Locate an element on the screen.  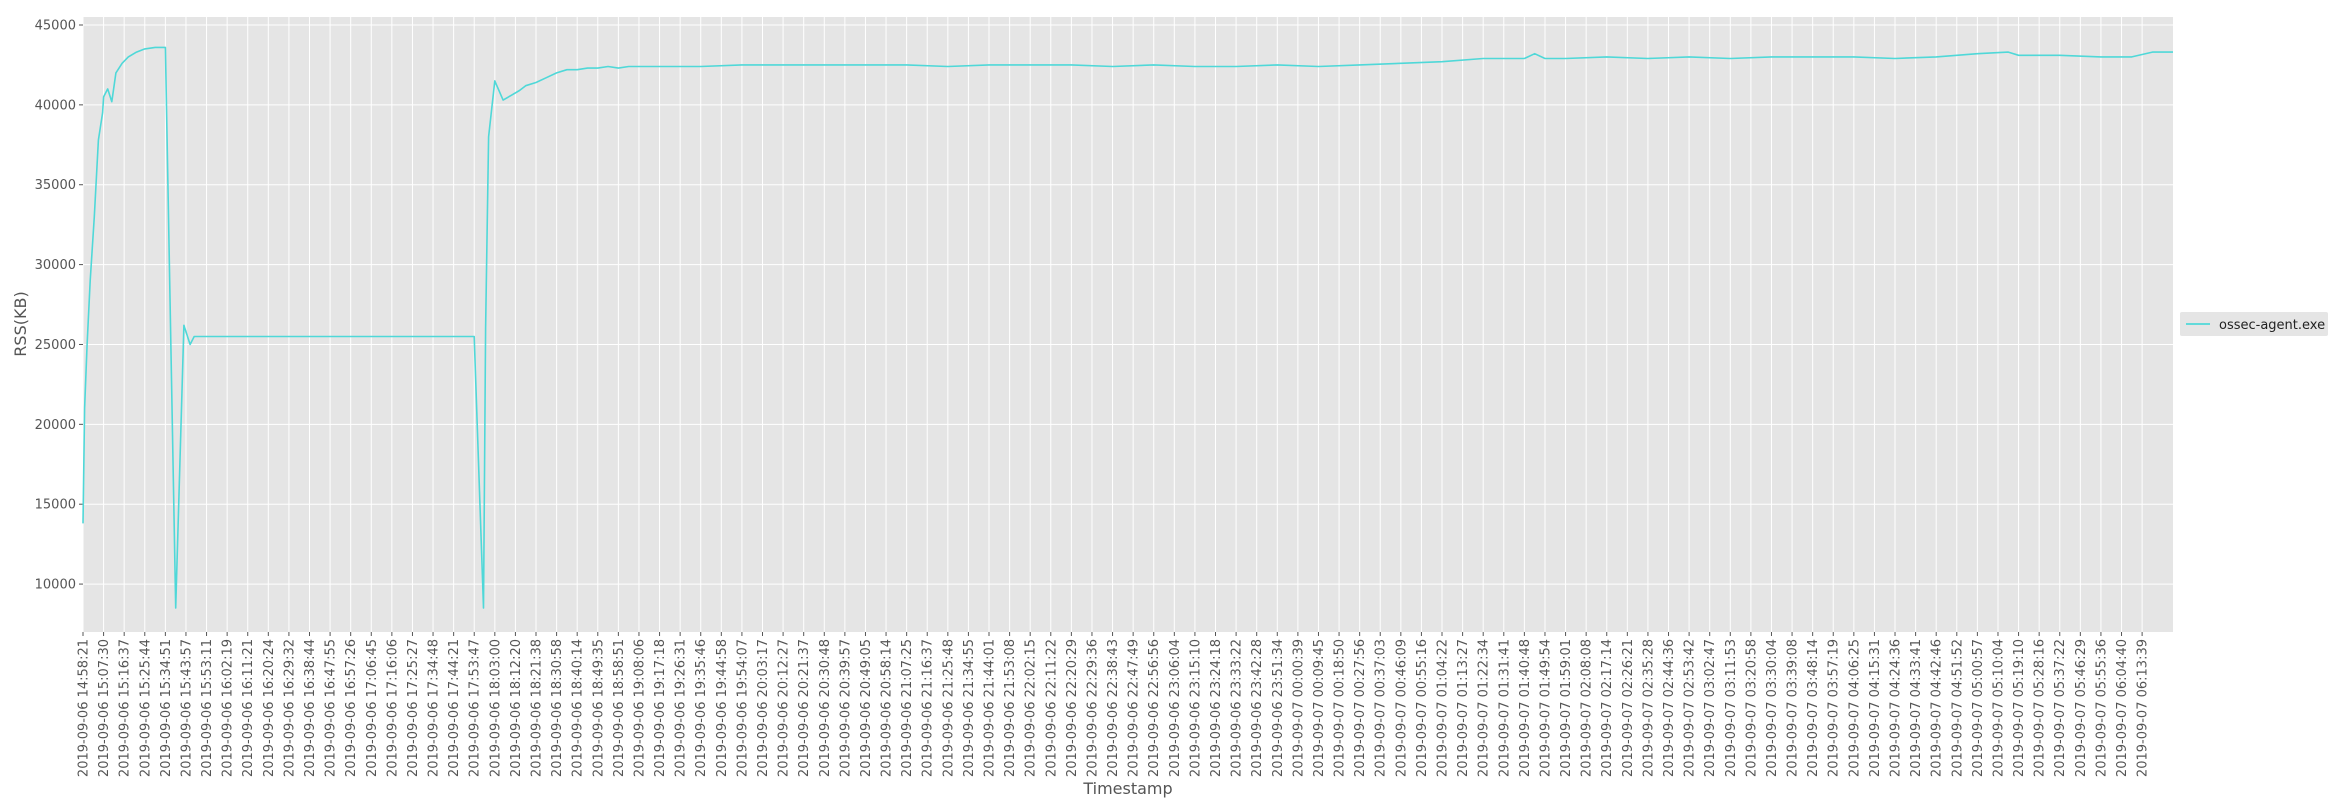
x-tick-label: 2019-09-06 18:40:14 is located at coordinates (578, 708).